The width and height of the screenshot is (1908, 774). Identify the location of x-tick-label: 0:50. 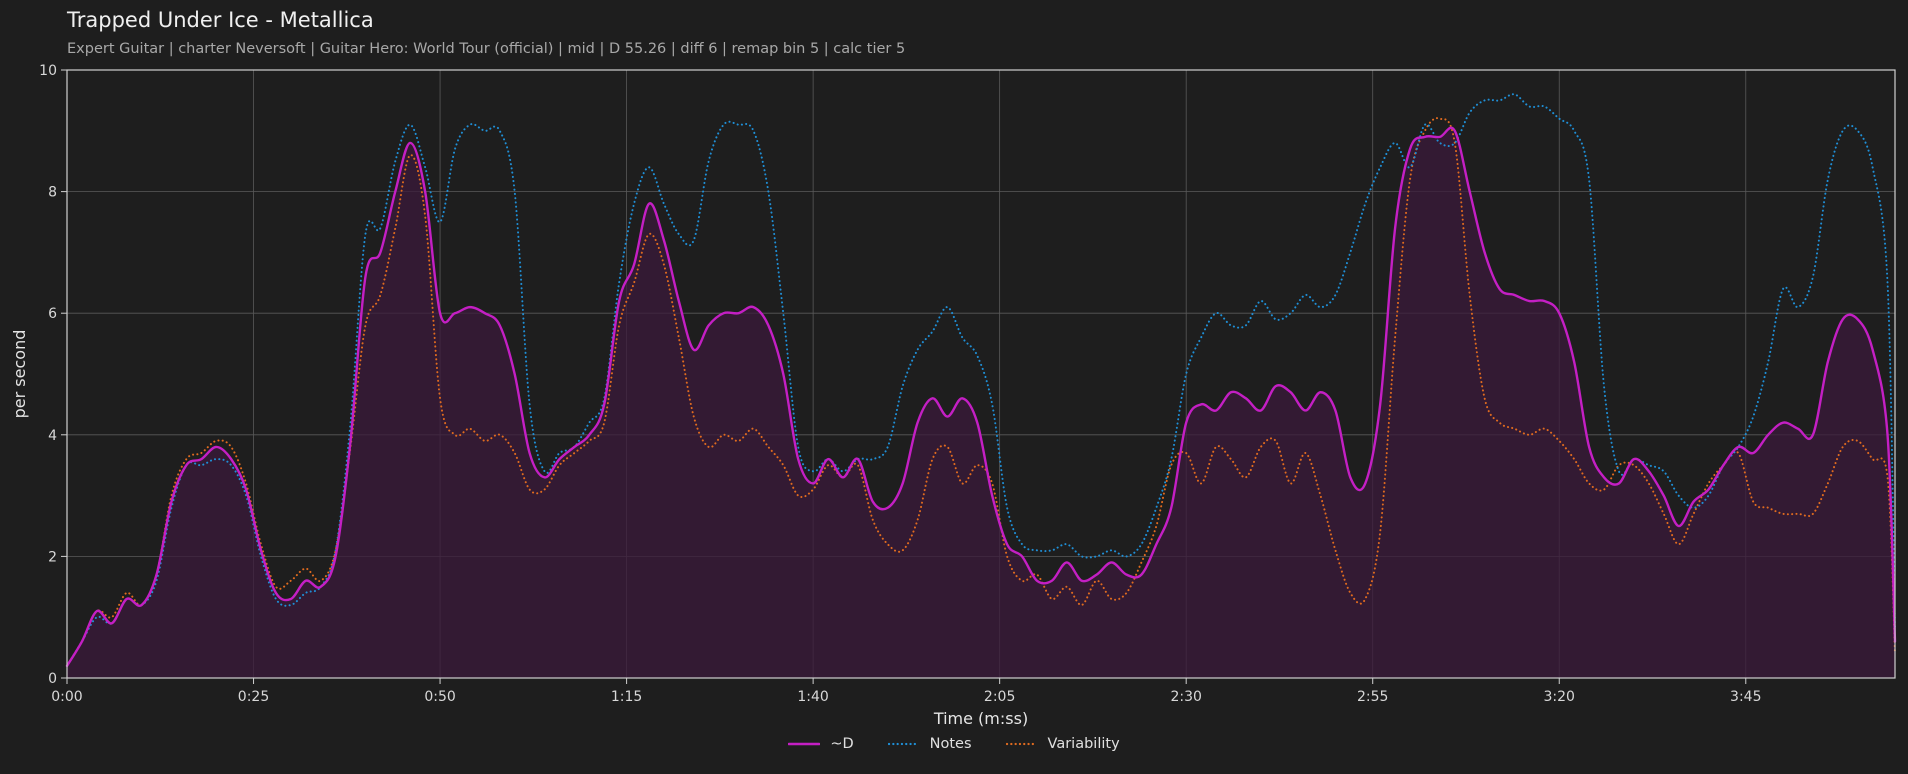
(439, 697).